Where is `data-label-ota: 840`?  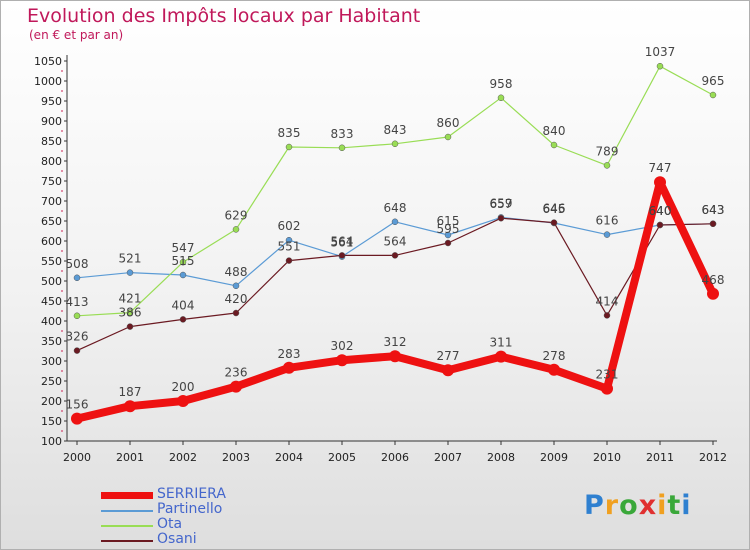
data-label-ota: 840 is located at coordinates (554, 131).